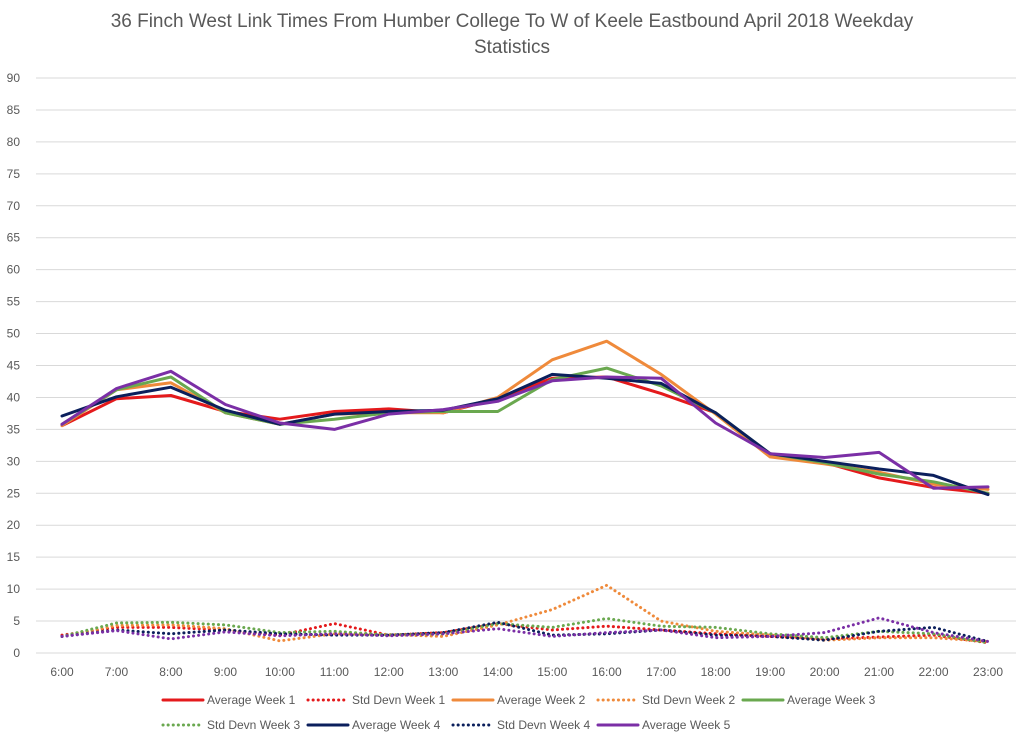 The width and height of the screenshot is (1024, 739). Describe the element at coordinates (14, 110) in the screenshot. I see `y-tick-label: 85` at that location.